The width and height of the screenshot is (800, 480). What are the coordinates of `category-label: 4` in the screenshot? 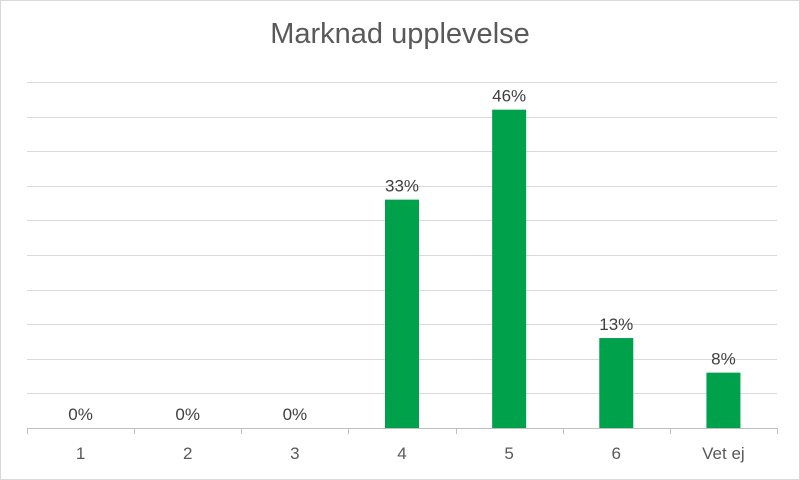 It's located at (401, 453).